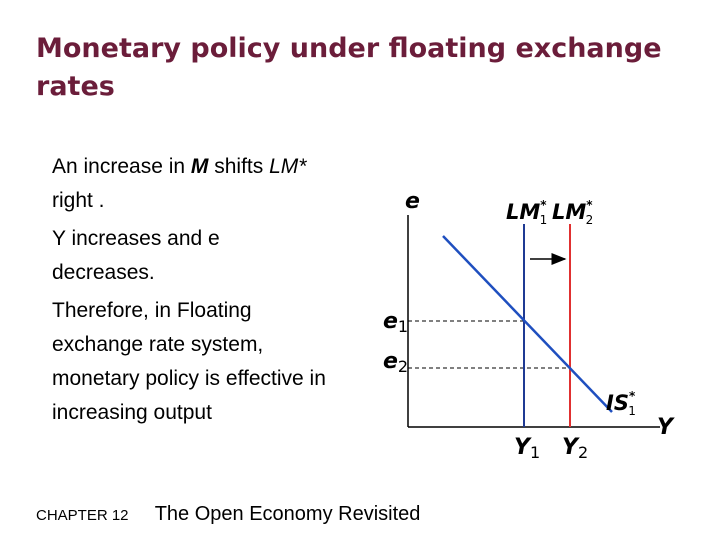 This screenshot has height=540, width=720. Describe the element at coordinates (575, 448) in the screenshot. I see `y2-label: Y2` at that location.